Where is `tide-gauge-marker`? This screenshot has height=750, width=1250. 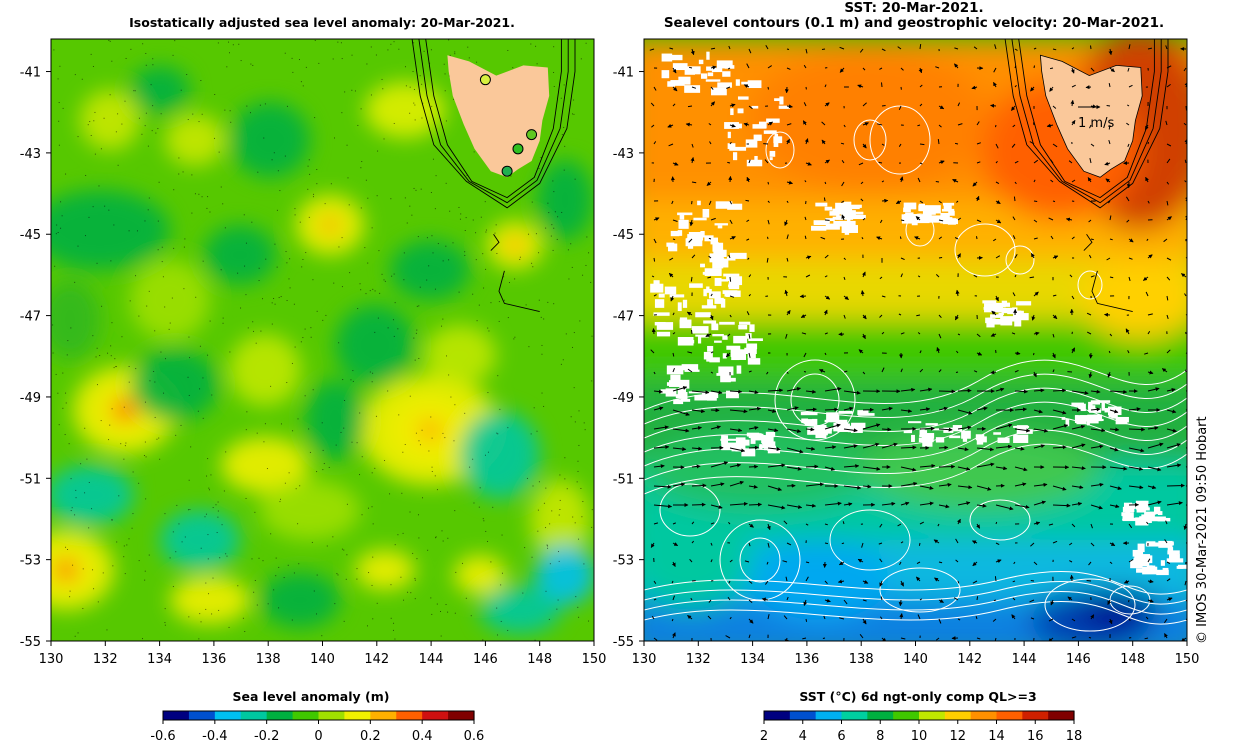 tide-gauge-marker is located at coordinates (532, 135).